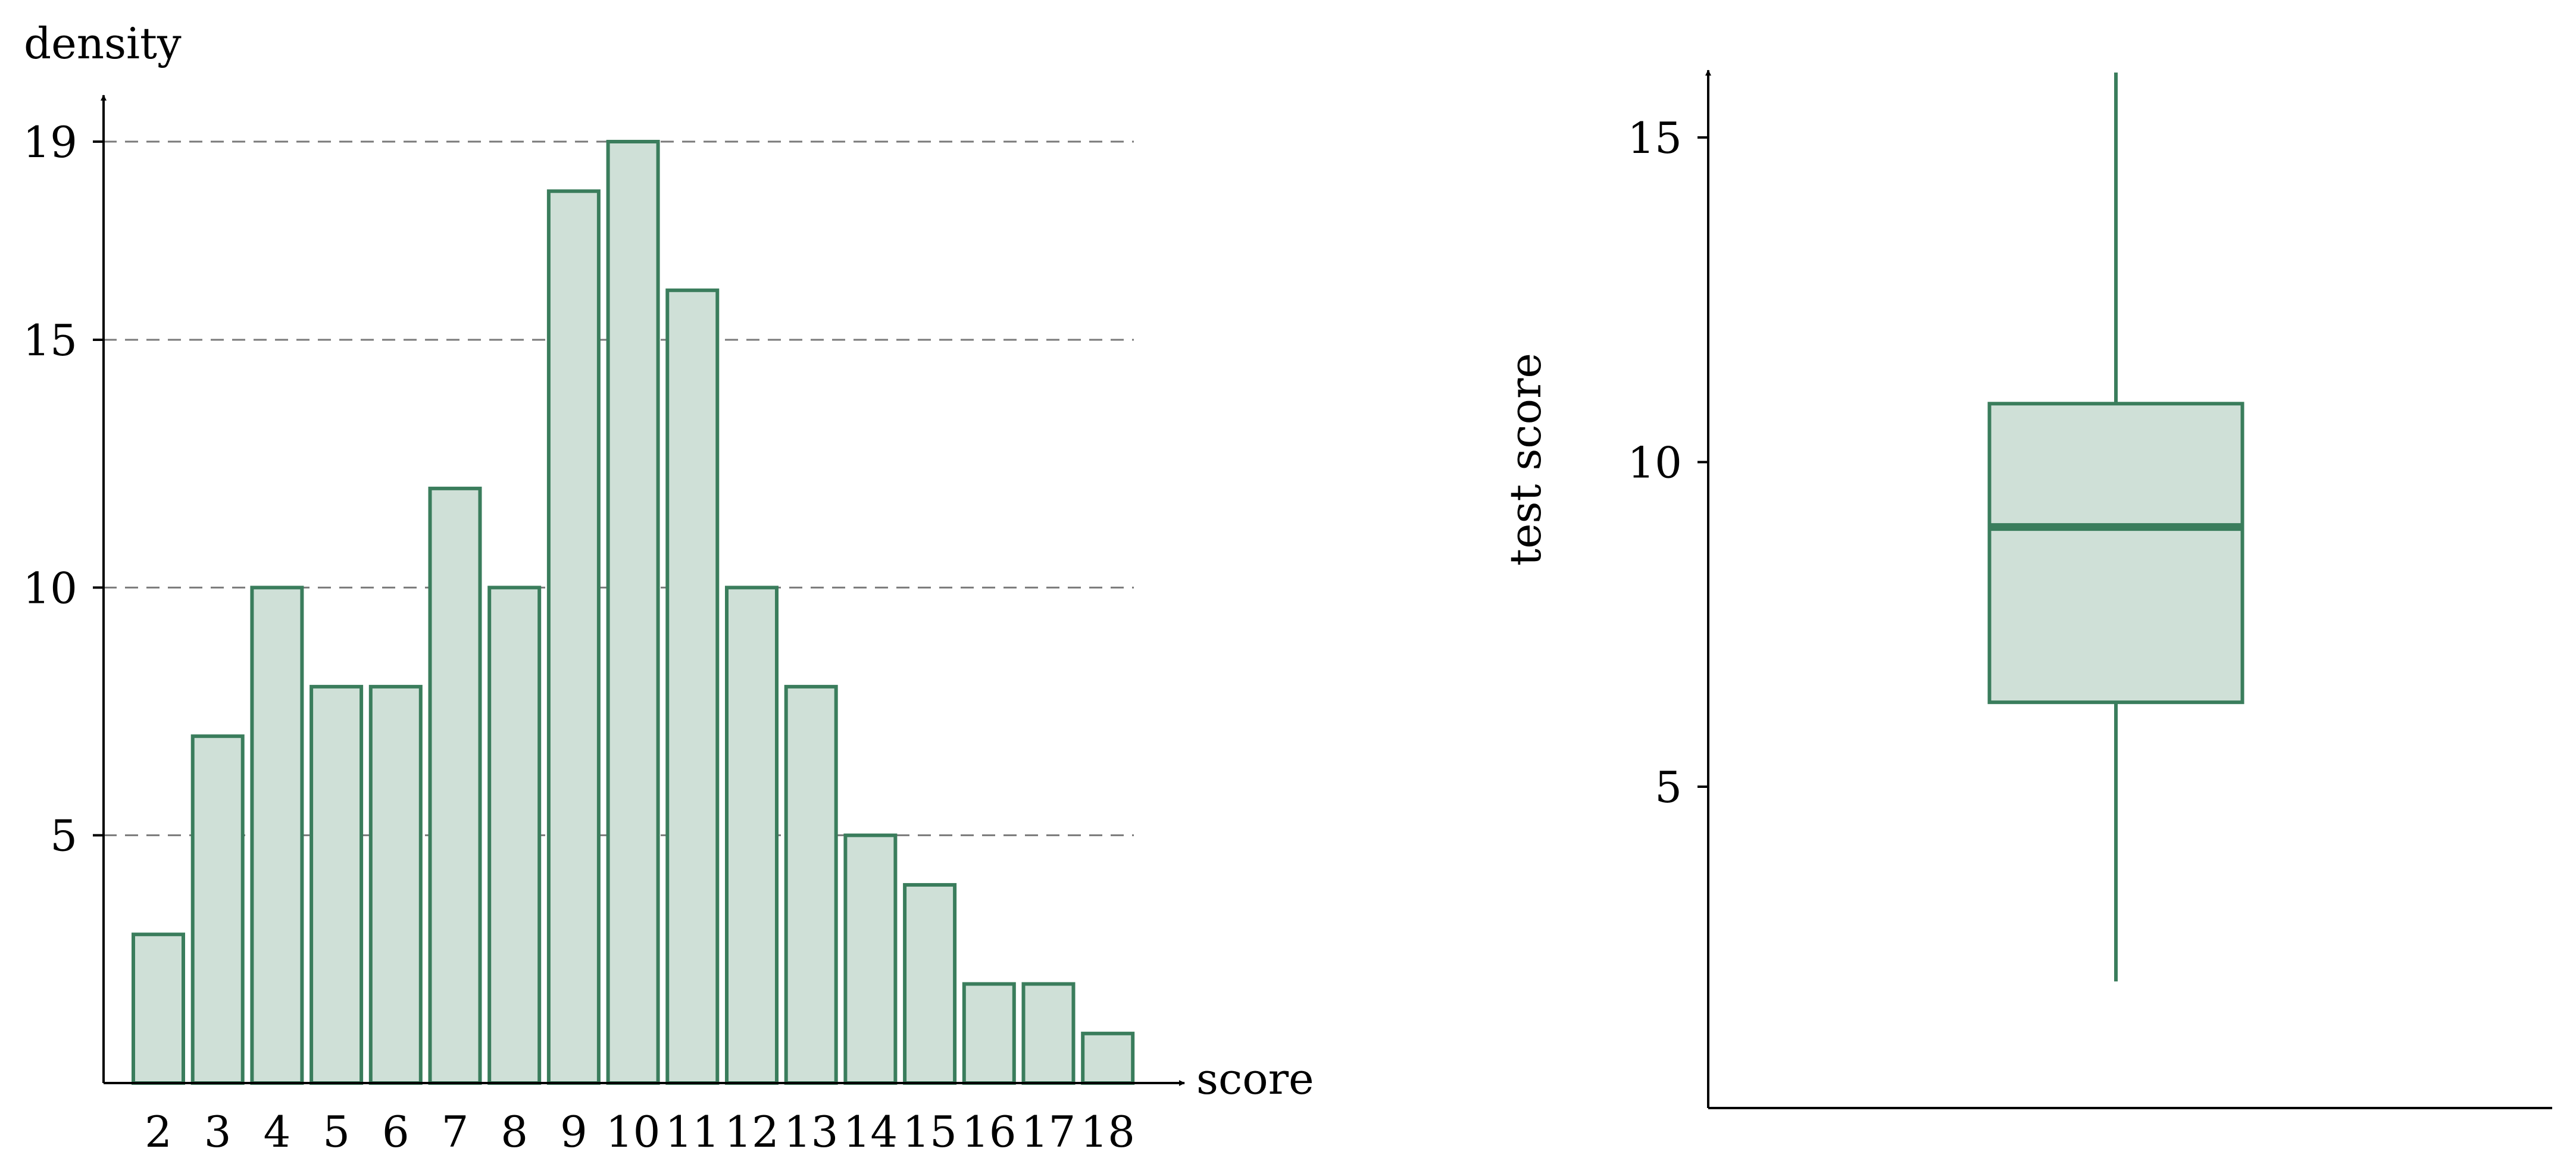  Describe the element at coordinates (1654, 463) in the screenshot. I see `boxplot-y-tick-label: 10` at that location.